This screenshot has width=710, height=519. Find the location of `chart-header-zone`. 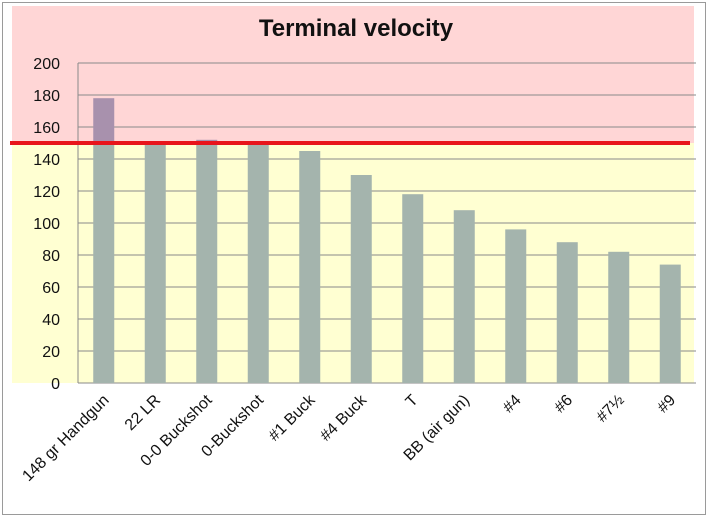

chart-header-zone is located at coordinates (353, 34).